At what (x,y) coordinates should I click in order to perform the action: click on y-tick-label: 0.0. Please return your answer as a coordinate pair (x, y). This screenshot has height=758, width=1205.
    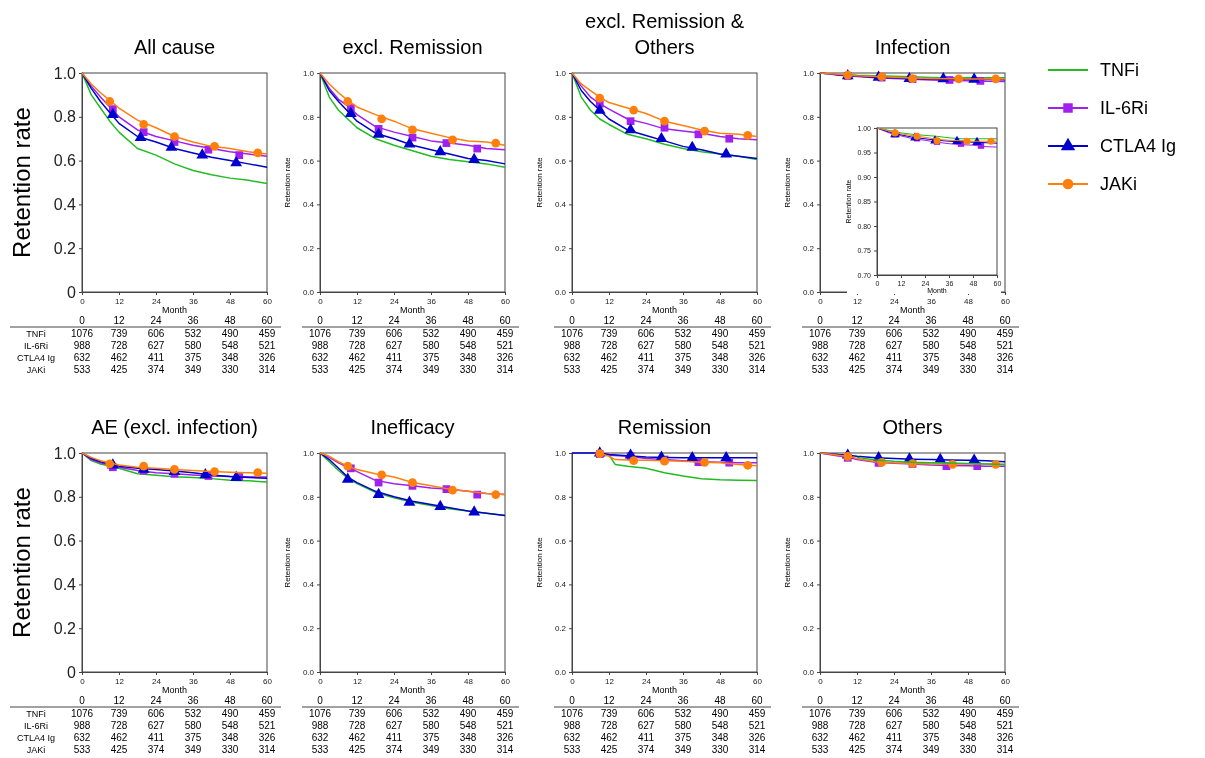
    Looking at the image, I should click on (308, 293).